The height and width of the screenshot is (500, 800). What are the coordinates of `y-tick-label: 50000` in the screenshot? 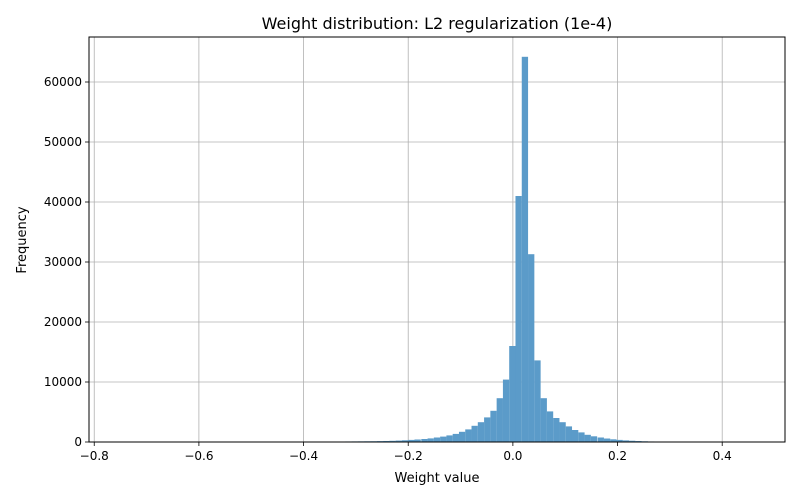 It's located at (63, 142).